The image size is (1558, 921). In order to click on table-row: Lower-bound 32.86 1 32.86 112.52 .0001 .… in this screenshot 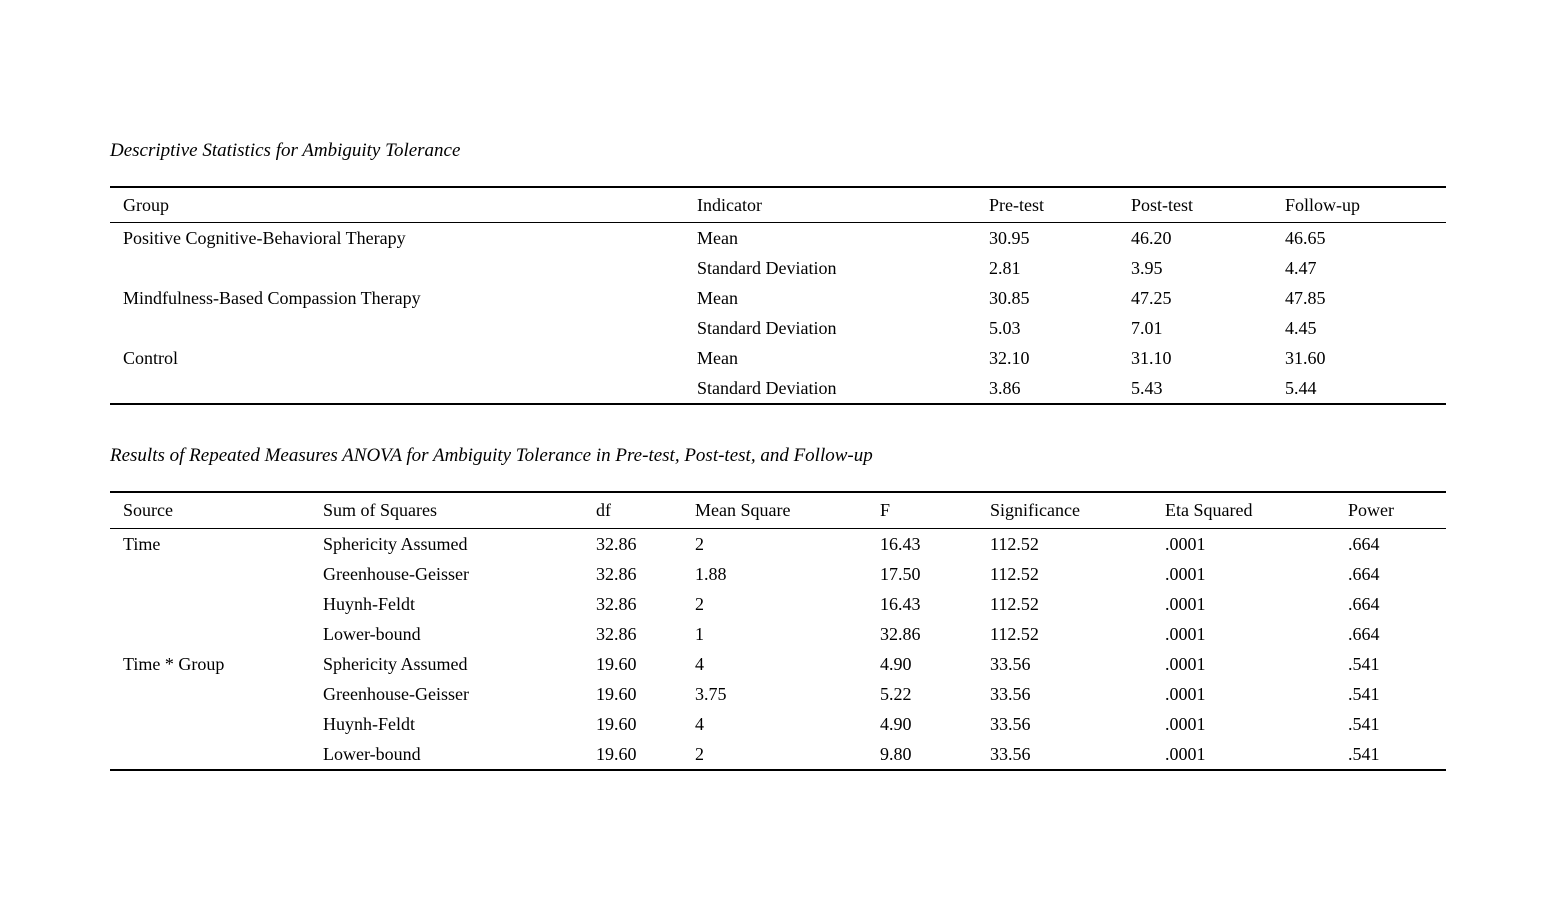, I will do `click(778, 634)`.